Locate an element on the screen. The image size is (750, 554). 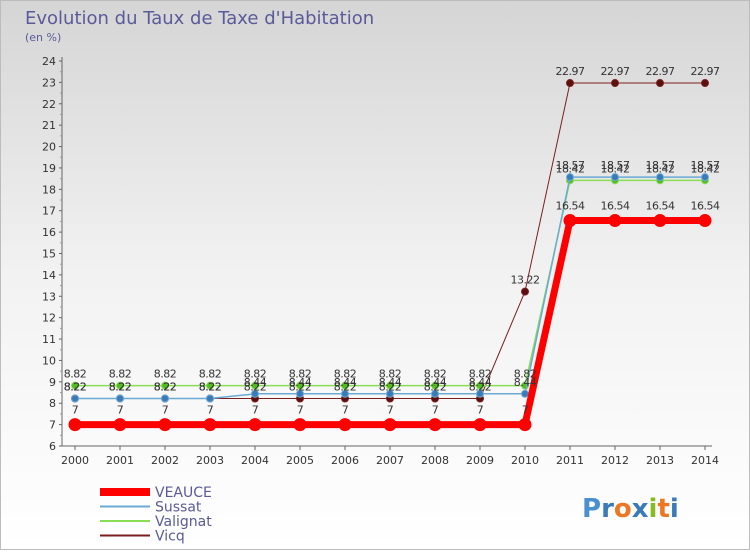
proxiti-logo-text: Proxiti is located at coordinates (630, 509).